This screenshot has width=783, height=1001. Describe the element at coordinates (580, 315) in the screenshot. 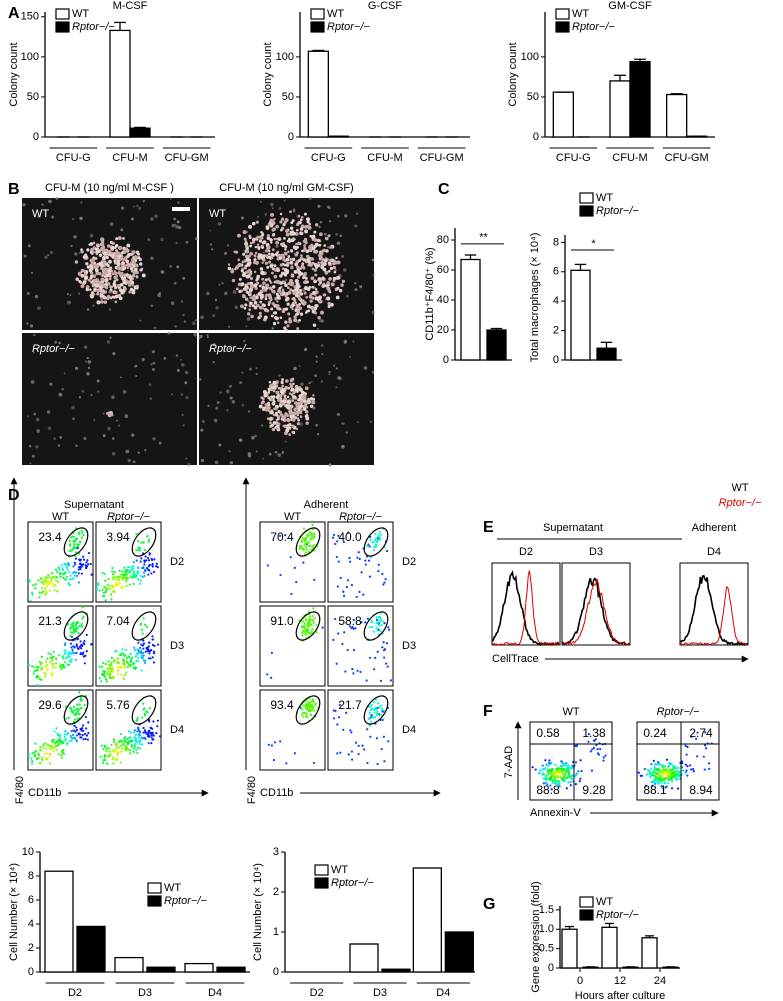

I see `bar` at that location.